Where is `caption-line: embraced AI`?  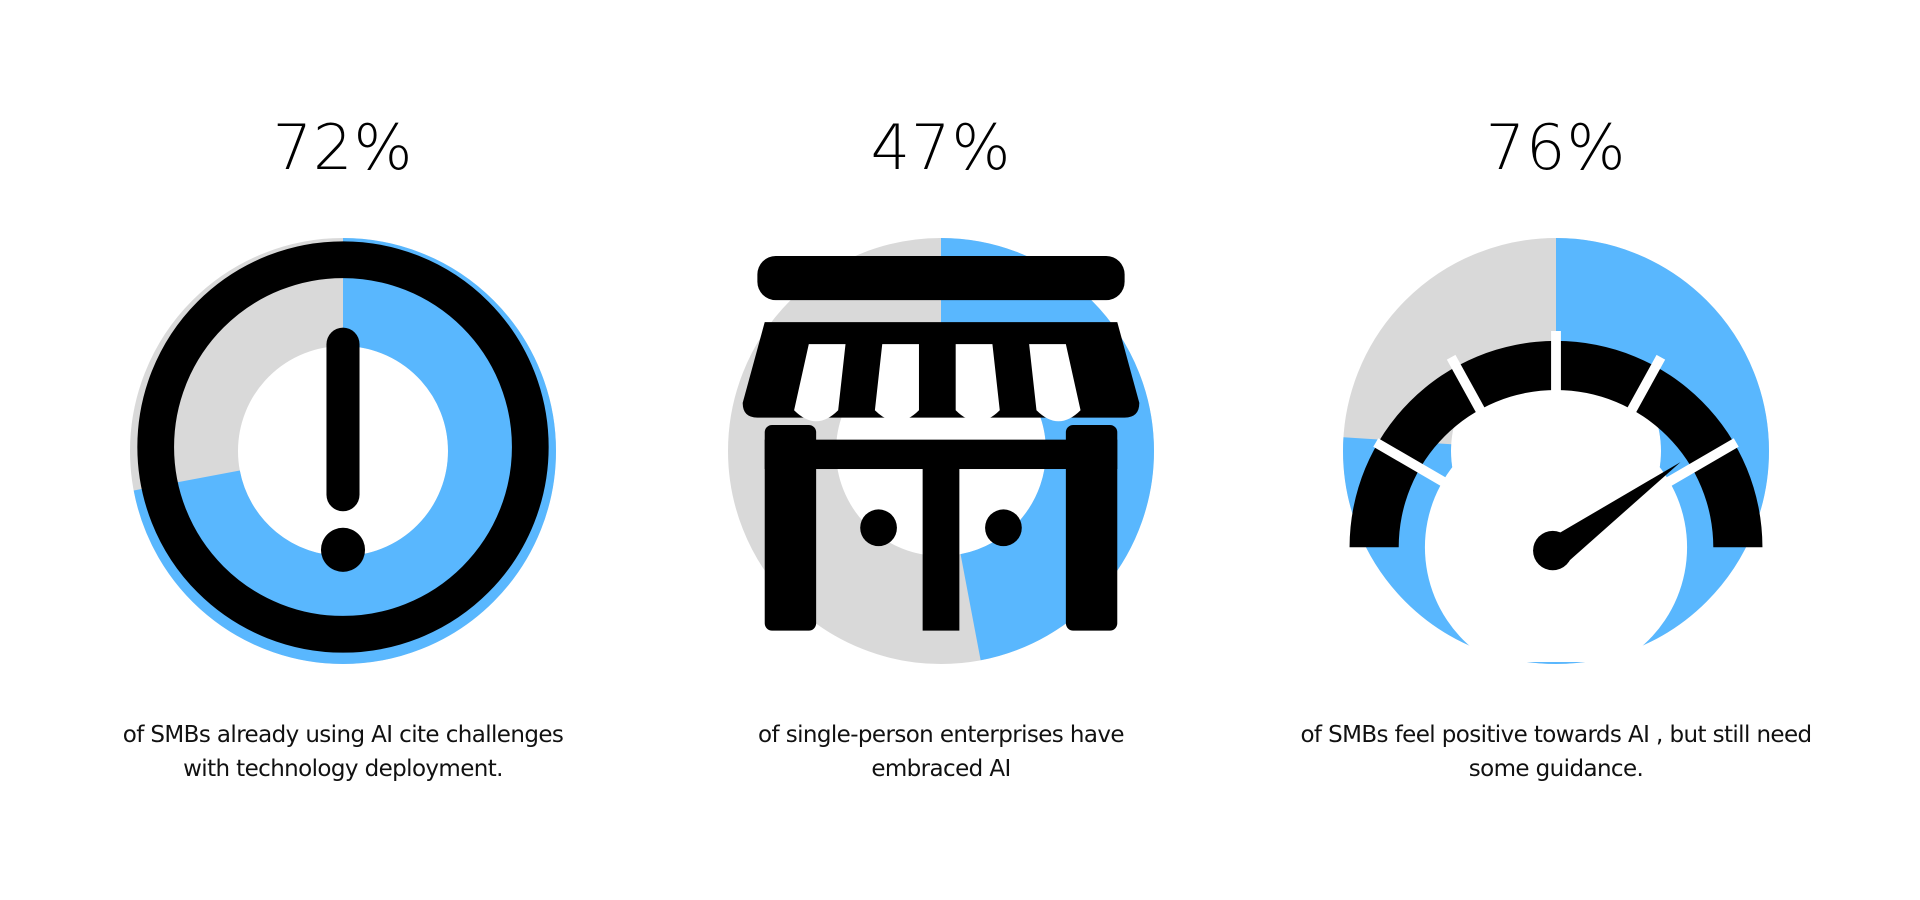
caption-line: embraced AI is located at coordinates (941, 769).